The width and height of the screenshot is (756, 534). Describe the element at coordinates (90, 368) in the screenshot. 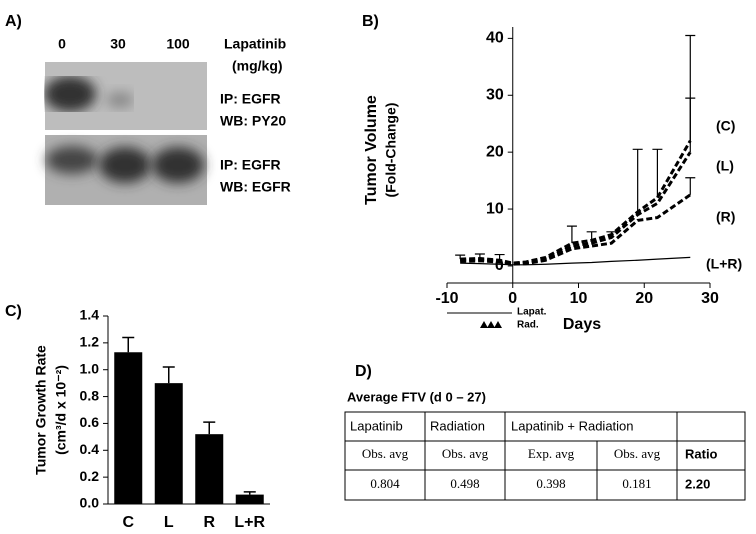

I see `y-tick-label: 1.0` at that location.